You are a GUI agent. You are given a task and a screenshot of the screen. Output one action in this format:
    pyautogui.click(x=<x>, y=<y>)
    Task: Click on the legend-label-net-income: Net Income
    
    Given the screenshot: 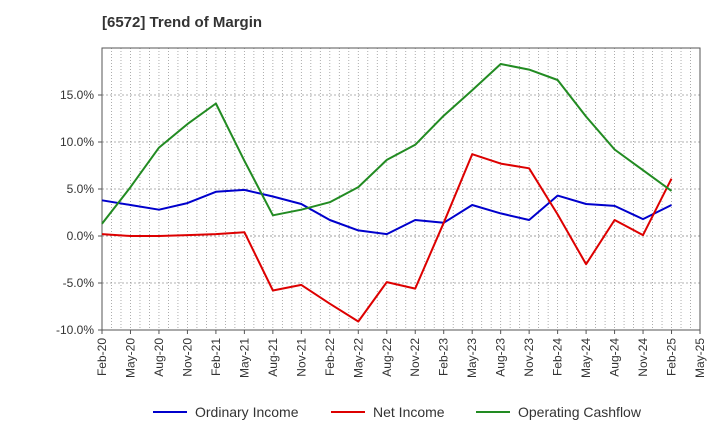 What is the action you would take?
    pyautogui.click(x=409, y=412)
    